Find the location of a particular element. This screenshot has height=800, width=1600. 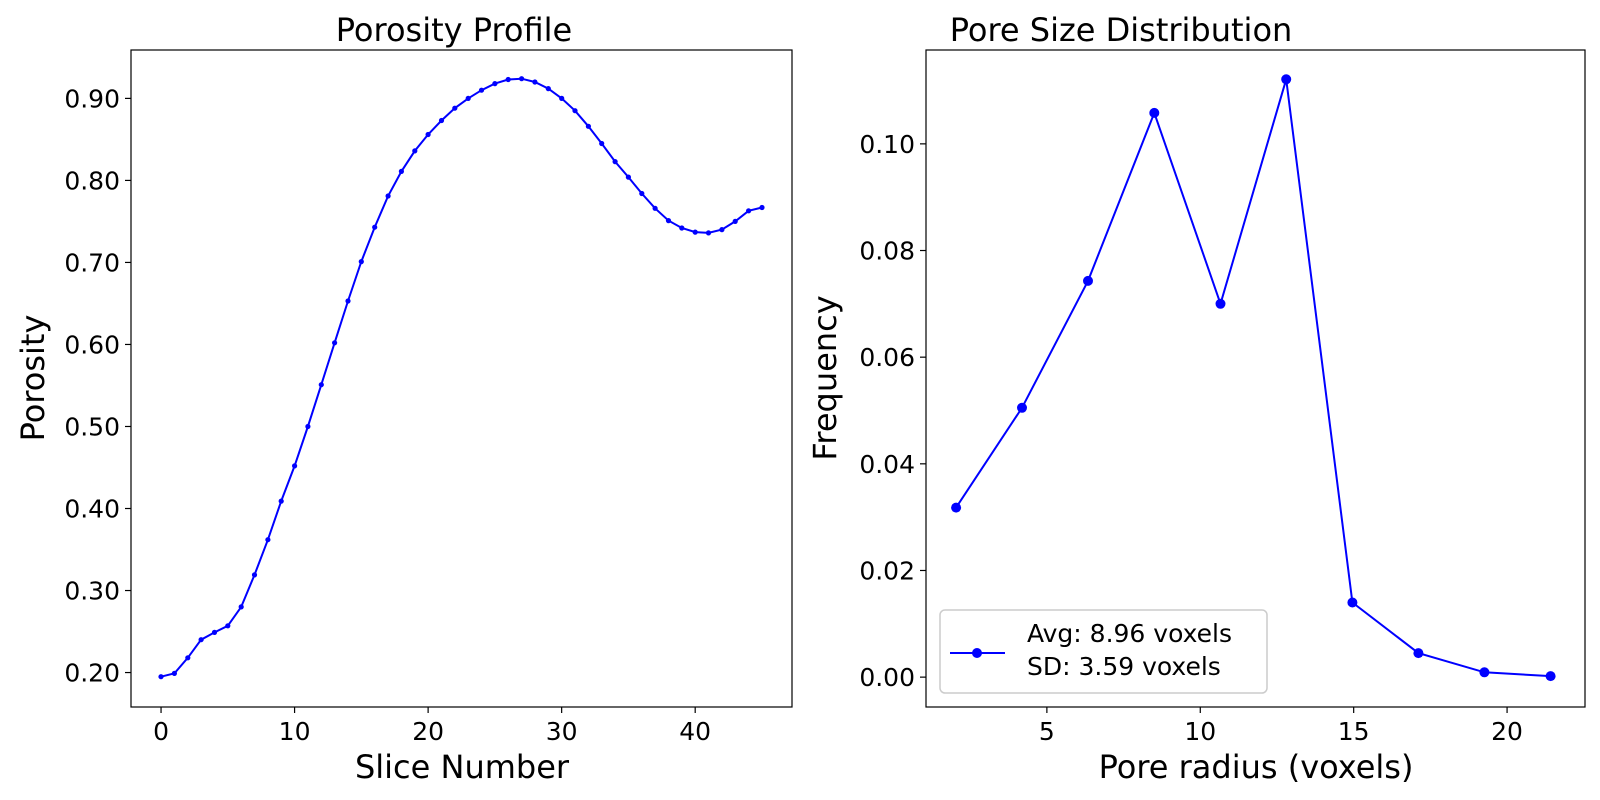

y-tick-label: 0.40 is located at coordinates (92, 509).